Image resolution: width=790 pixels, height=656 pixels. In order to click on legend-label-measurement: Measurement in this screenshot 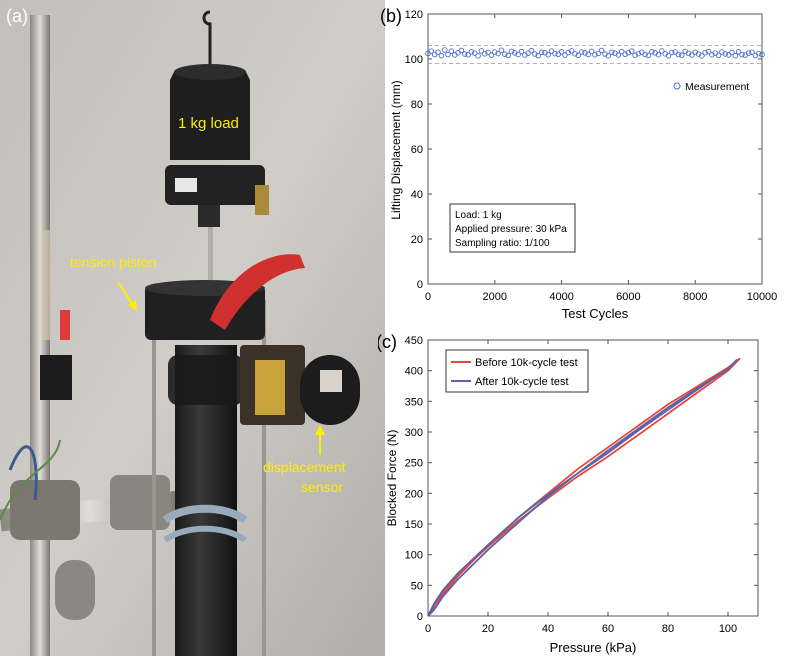, I will do `click(717, 87)`.